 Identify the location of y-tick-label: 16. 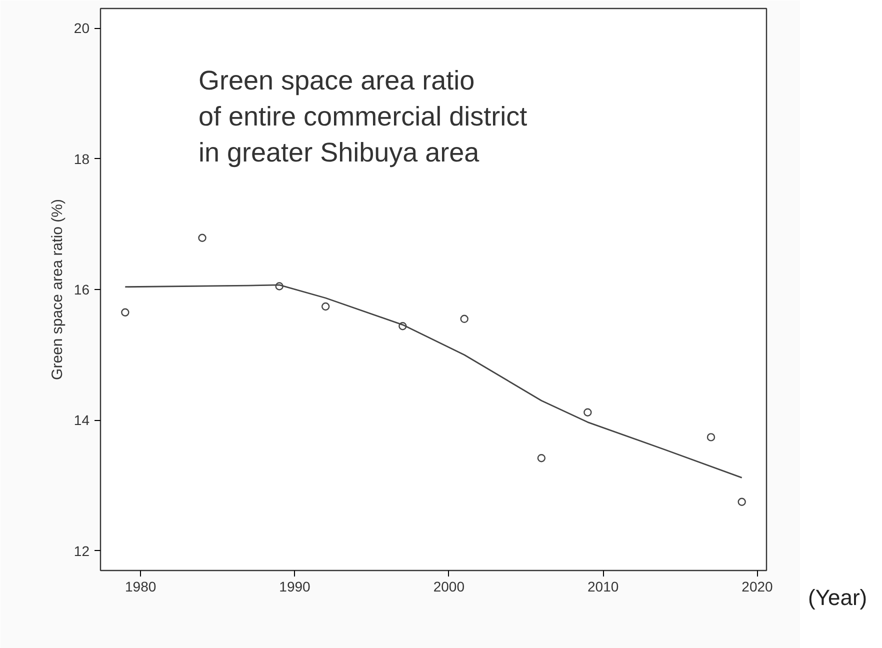
(82, 290).